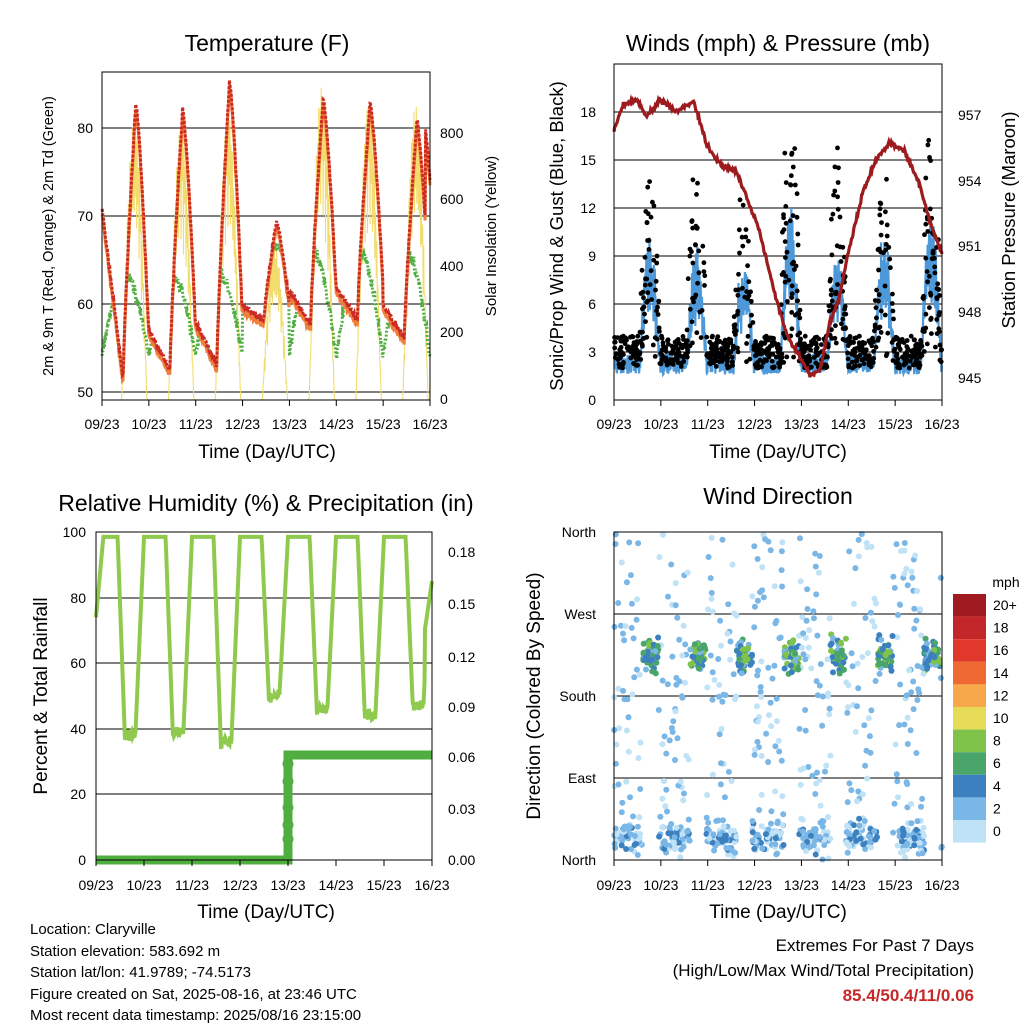 The width and height of the screenshot is (1024, 1027). Describe the element at coordinates (461, 707) in the screenshot. I see `rh-ytick-right: 0.09` at that location.